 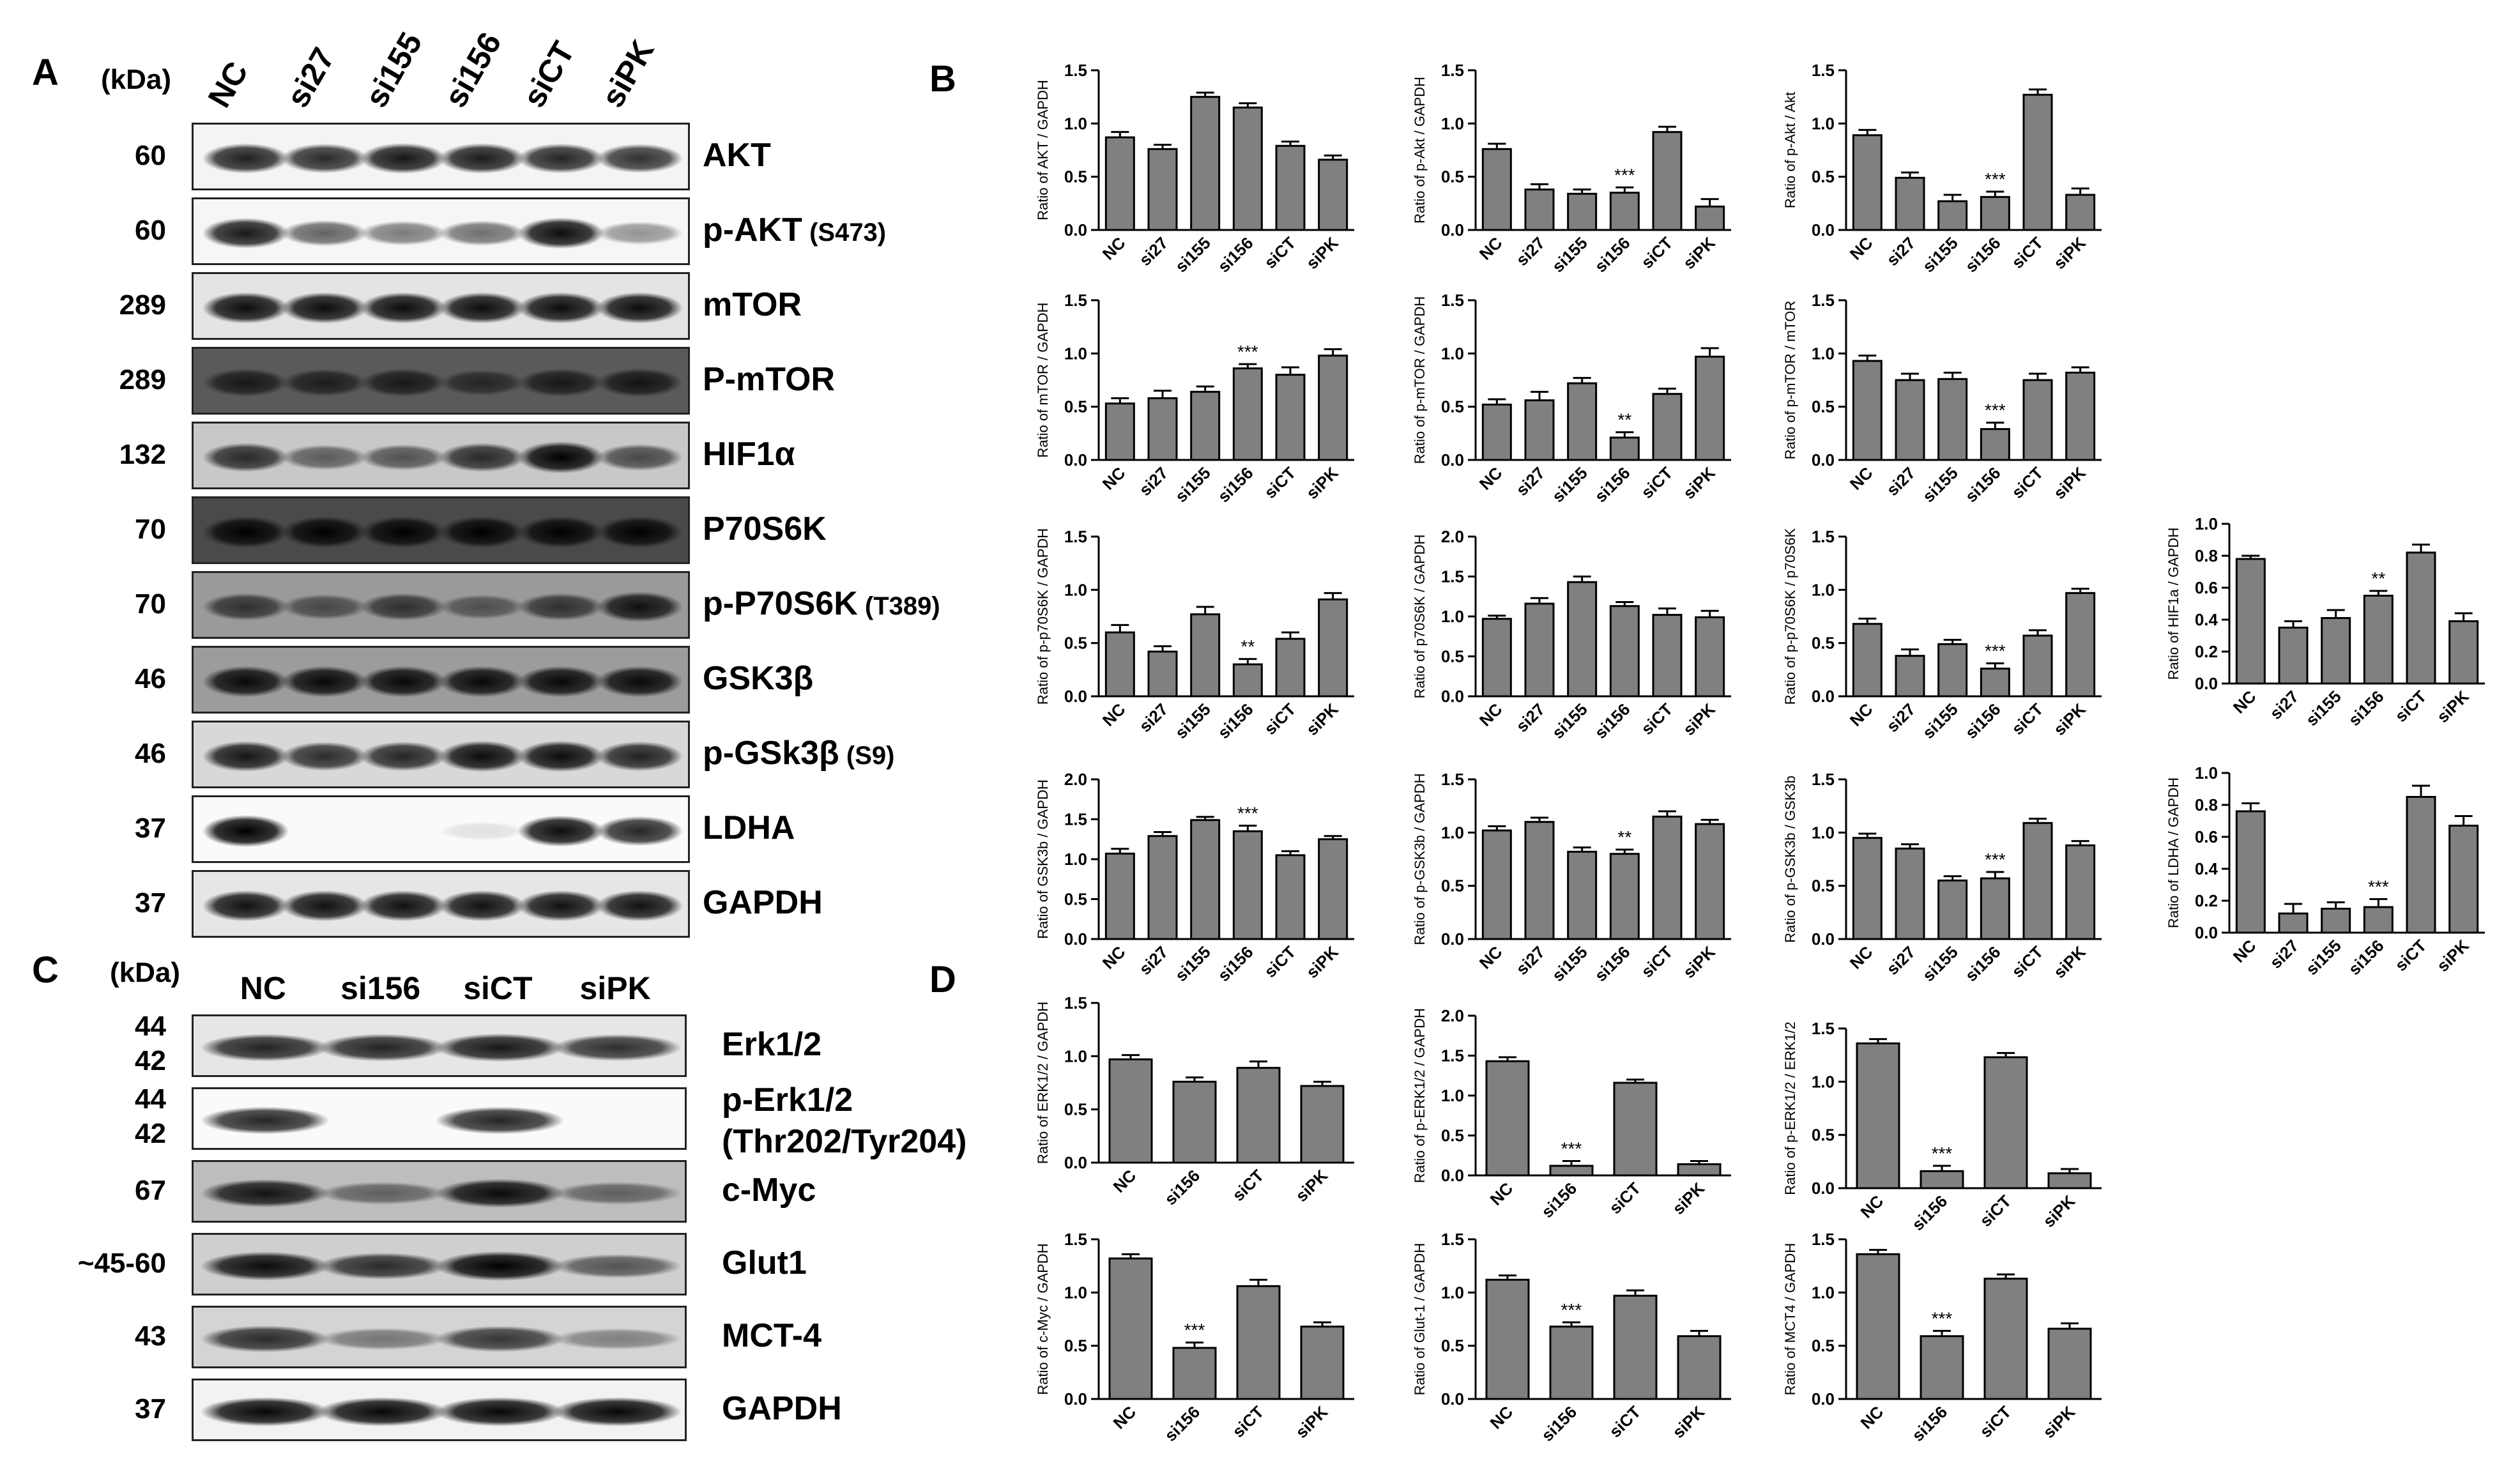 What do you see at coordinates (1603, 617) in the screenshot?
I see `axes-line` at bounding box center [1603, 617].